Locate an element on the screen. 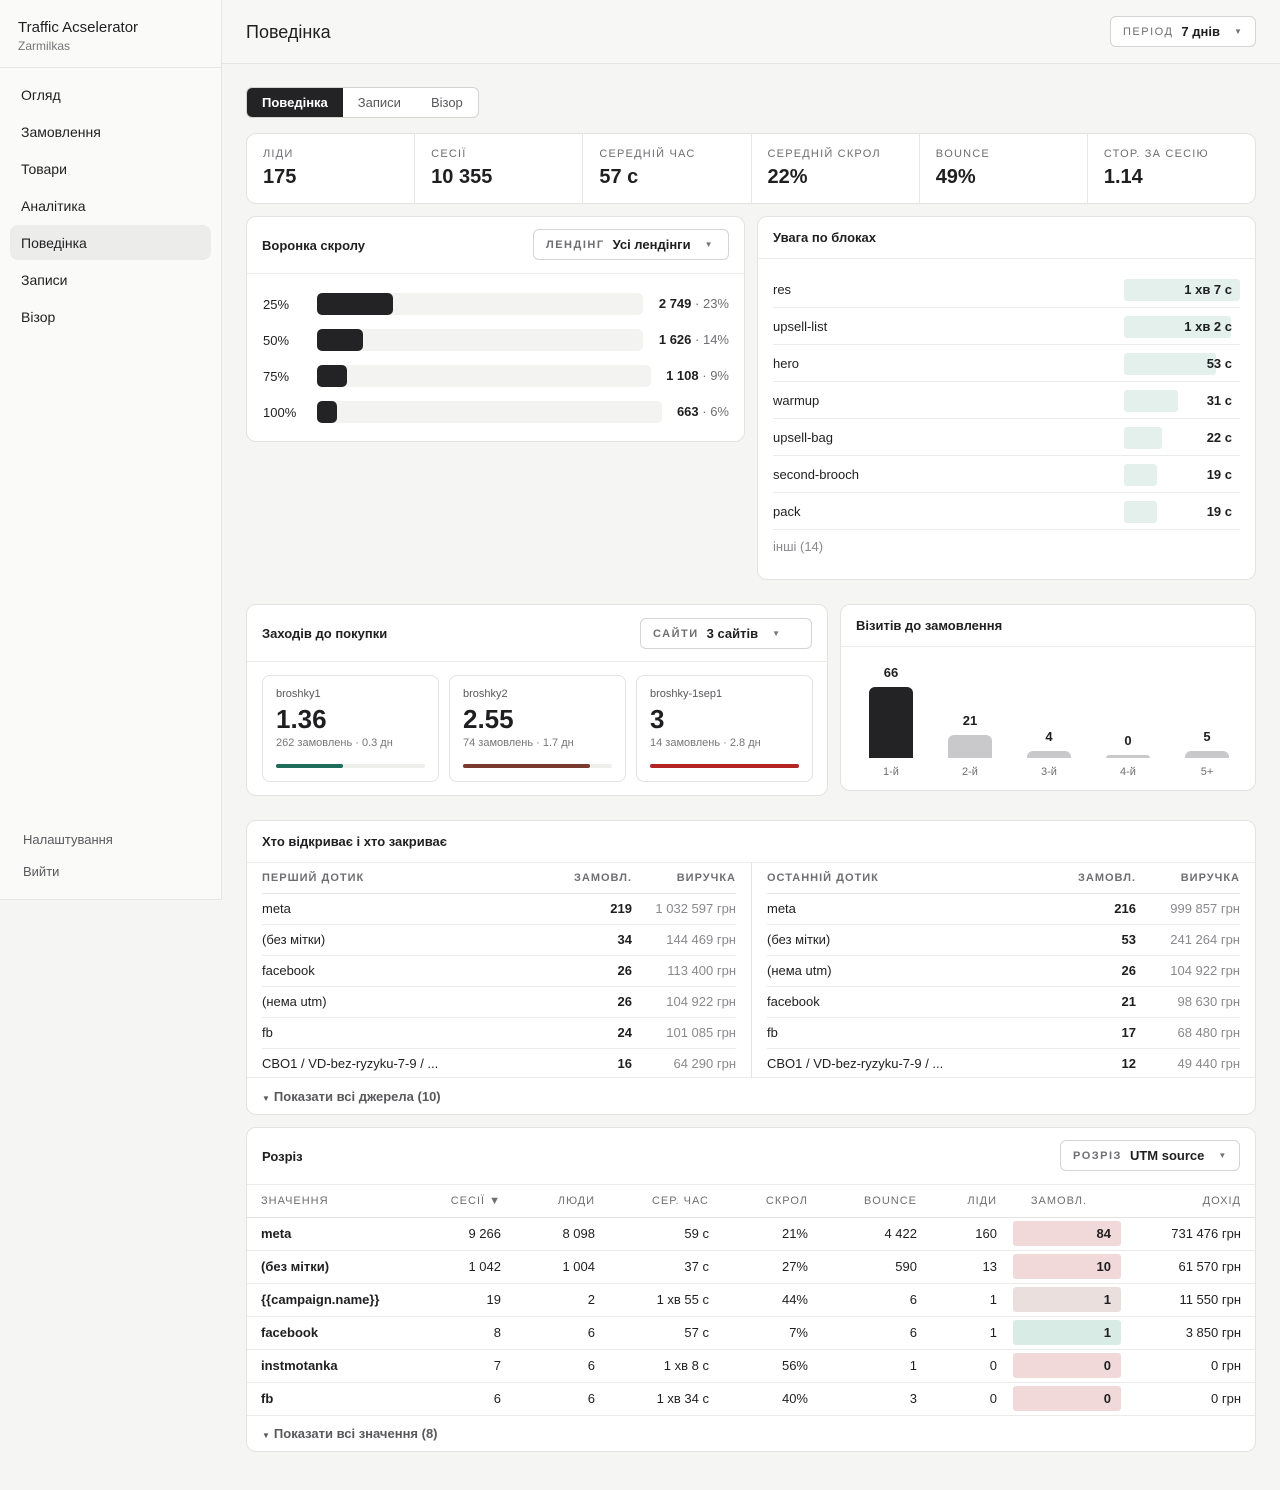 Image resolution: width=1280 pixels, height=1490 pixels. app-subtitle: Zarmilkas is located at coordinates (44, 46).